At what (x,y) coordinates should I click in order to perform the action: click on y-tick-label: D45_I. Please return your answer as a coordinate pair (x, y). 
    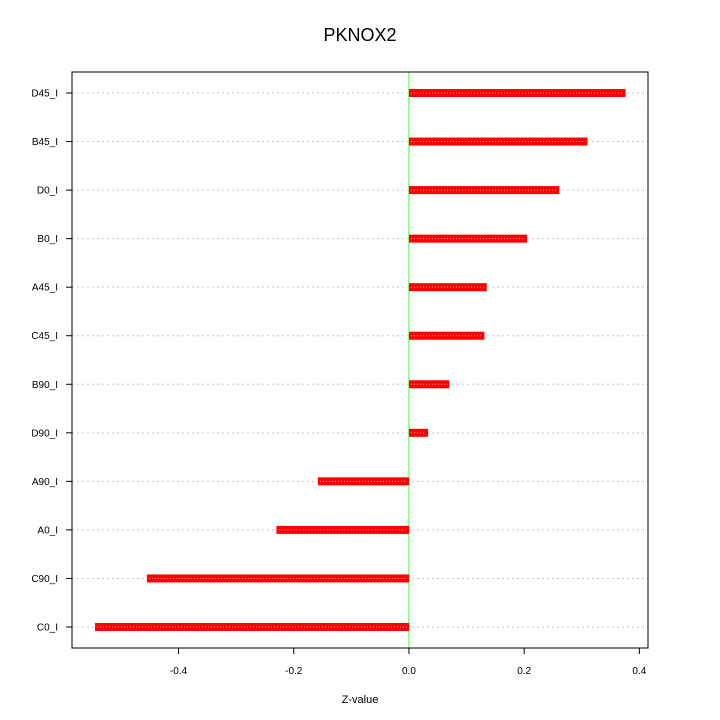
    Looking at the image, I should click on (44, 94).